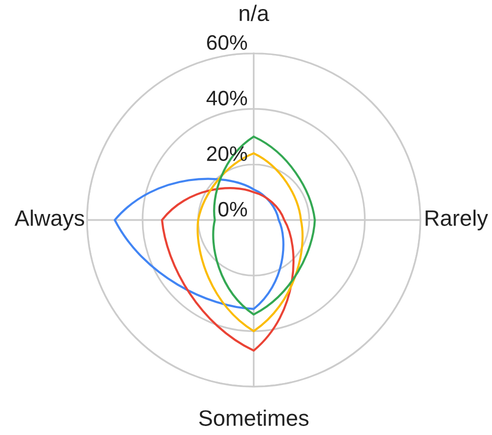  What do you see at coordinates (49, 220) in the screenshot?
I see `spoke-label: Always` at bounding box center [49, 220].